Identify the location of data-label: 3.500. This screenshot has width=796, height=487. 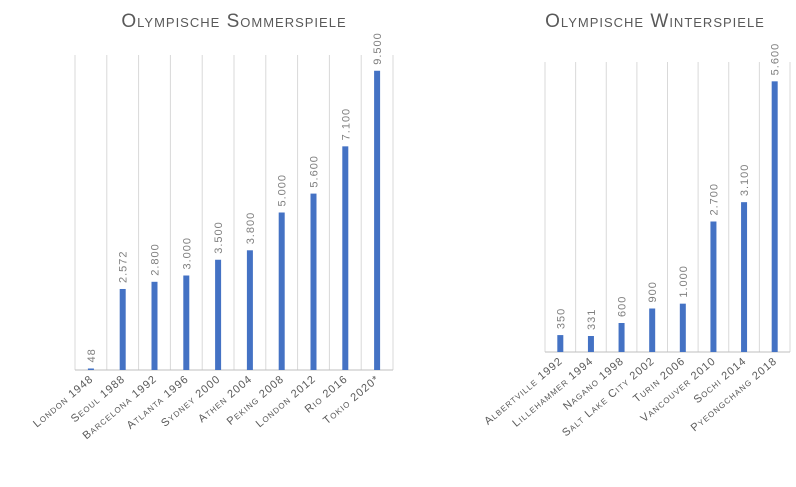
(219, 237).